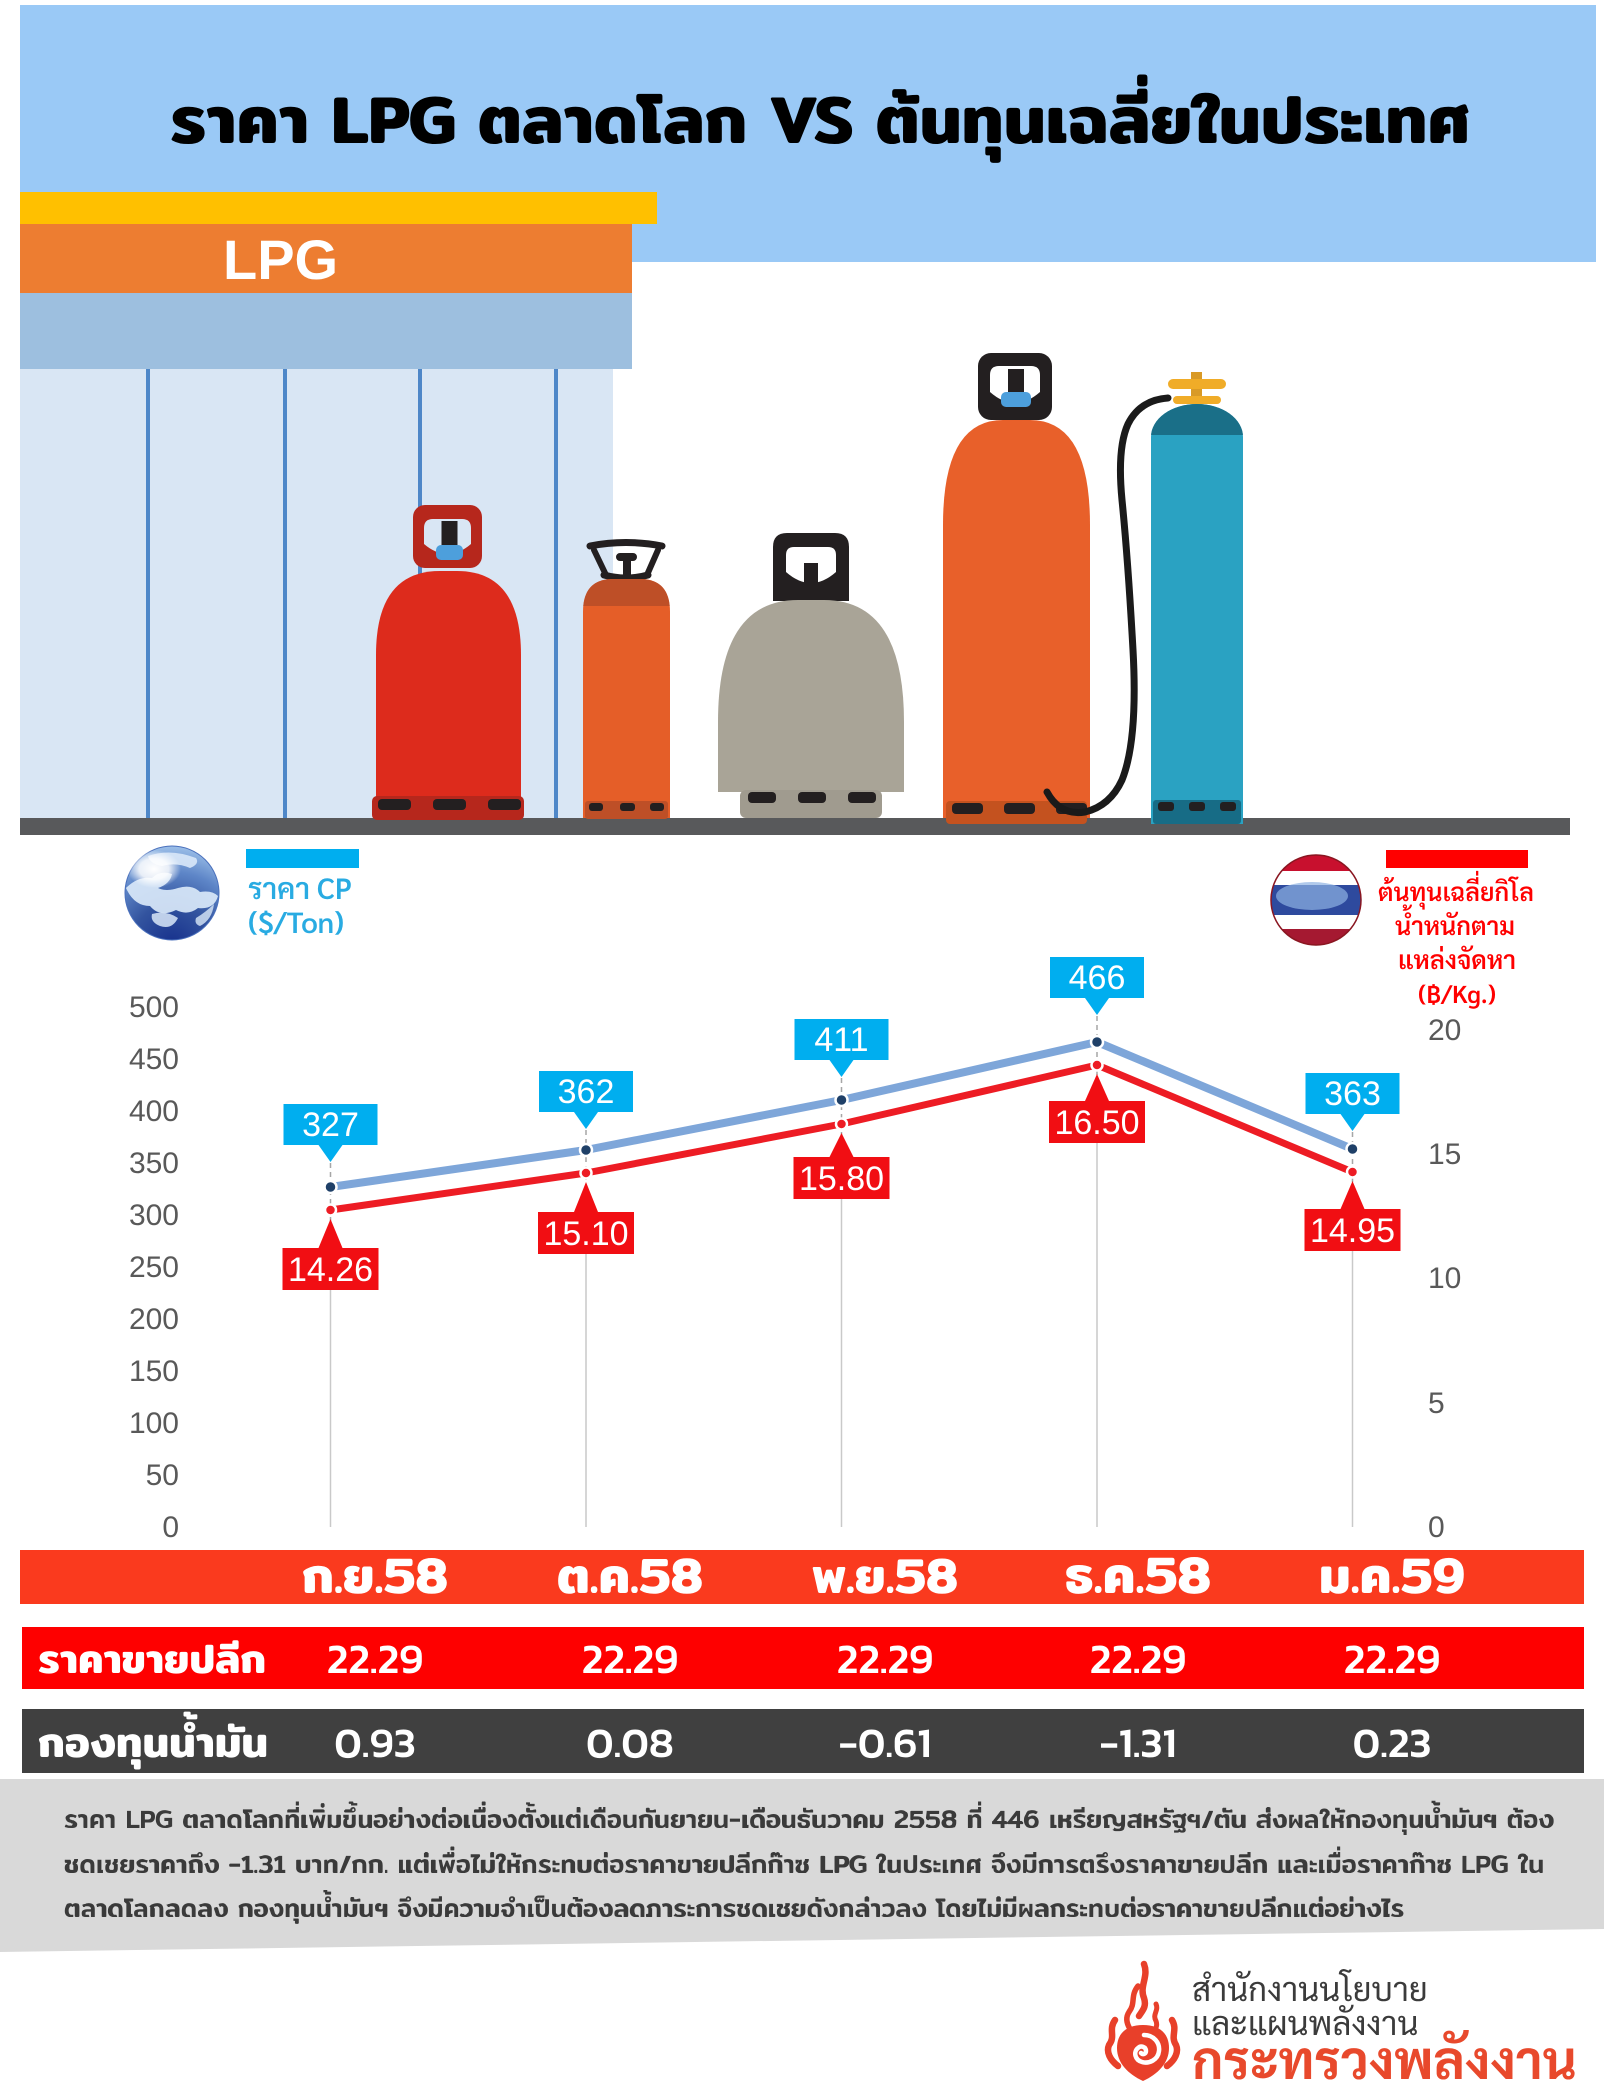  What do you see at coordinates (841, 1040) in the screenshot?
I see `svg-text: 411` at bounding box center [841, 1040].